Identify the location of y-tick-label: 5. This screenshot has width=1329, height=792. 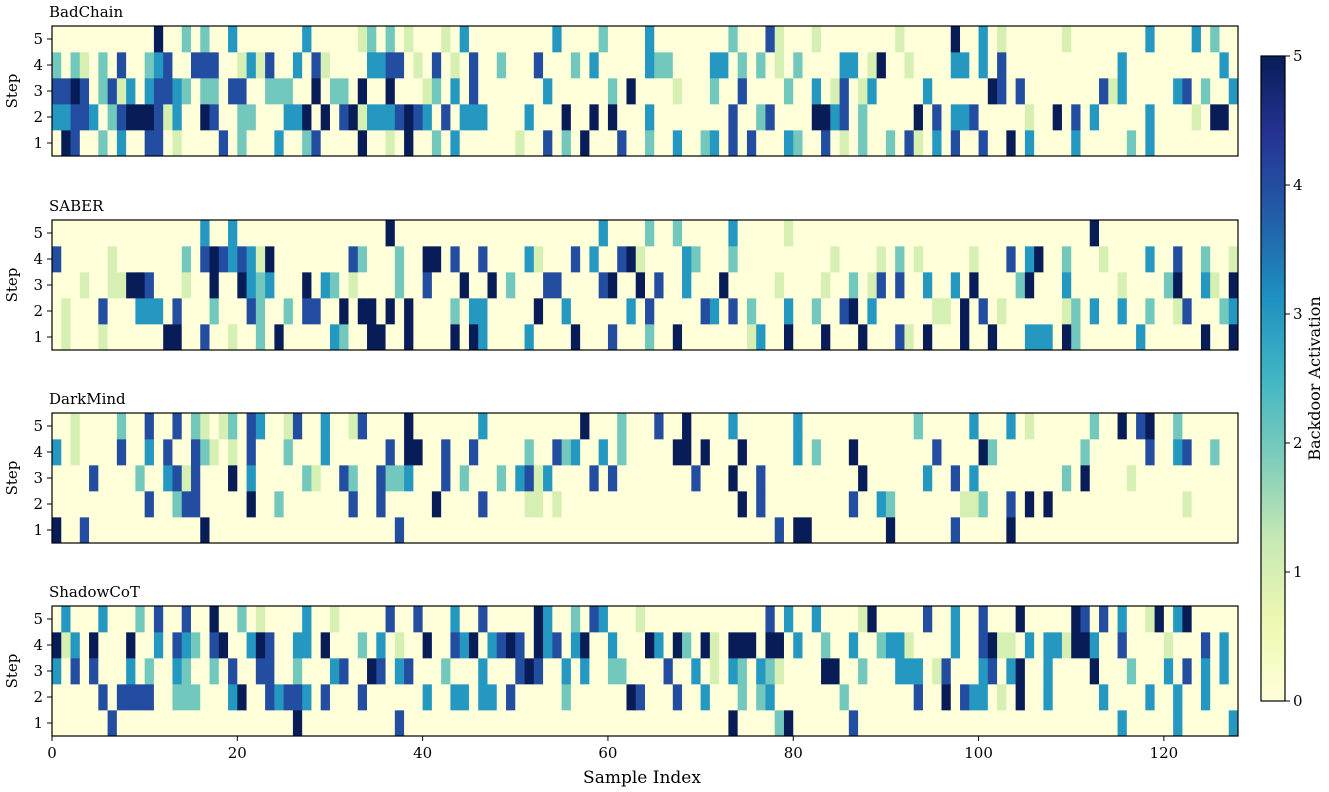
(38, 619).